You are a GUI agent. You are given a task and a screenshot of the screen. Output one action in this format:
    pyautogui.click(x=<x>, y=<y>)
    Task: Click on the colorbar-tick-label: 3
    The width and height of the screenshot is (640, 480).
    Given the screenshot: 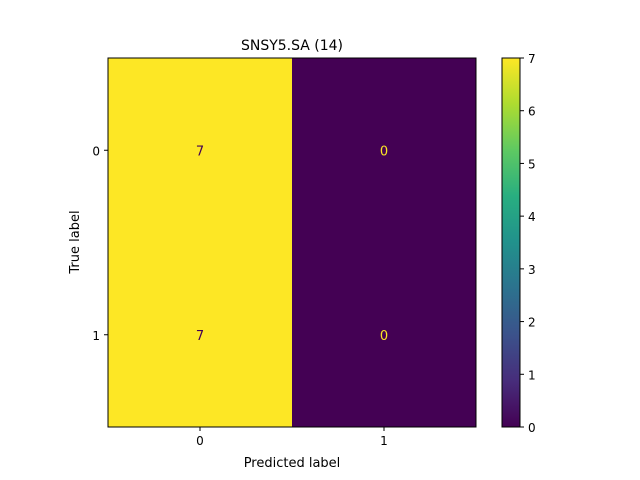 What is the action you would take?
    pyautogui.click(x=532, y=270)
    